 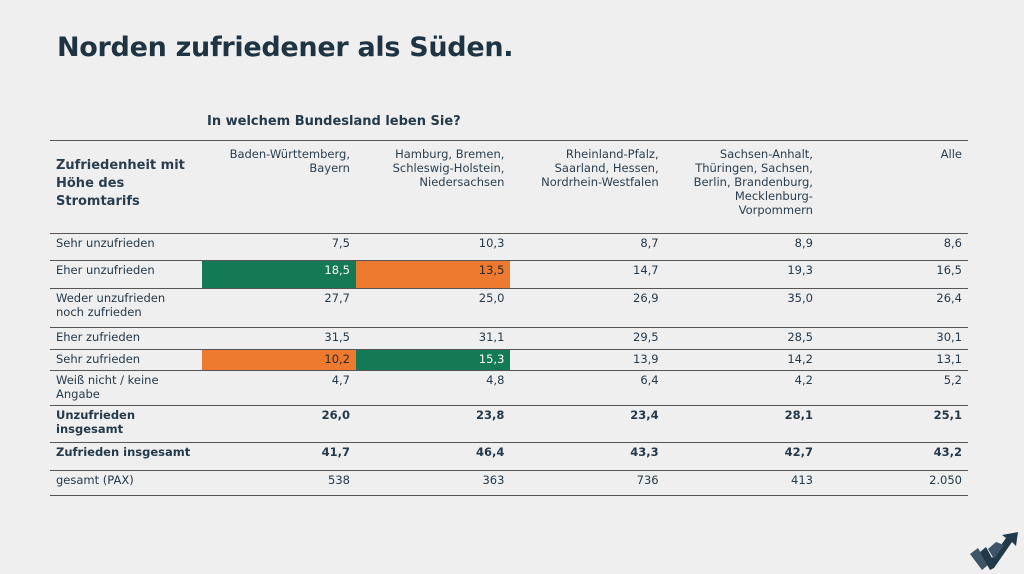 I want to click on table-cell: 14,7, so click(x=646, y=270).